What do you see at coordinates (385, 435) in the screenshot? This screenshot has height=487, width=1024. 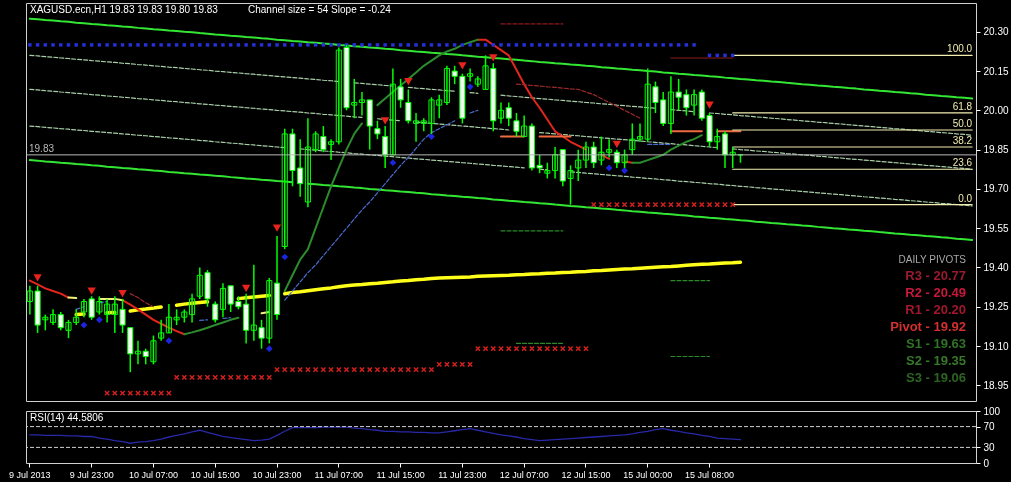 I see `line-series` at bounding box center [385, 435].